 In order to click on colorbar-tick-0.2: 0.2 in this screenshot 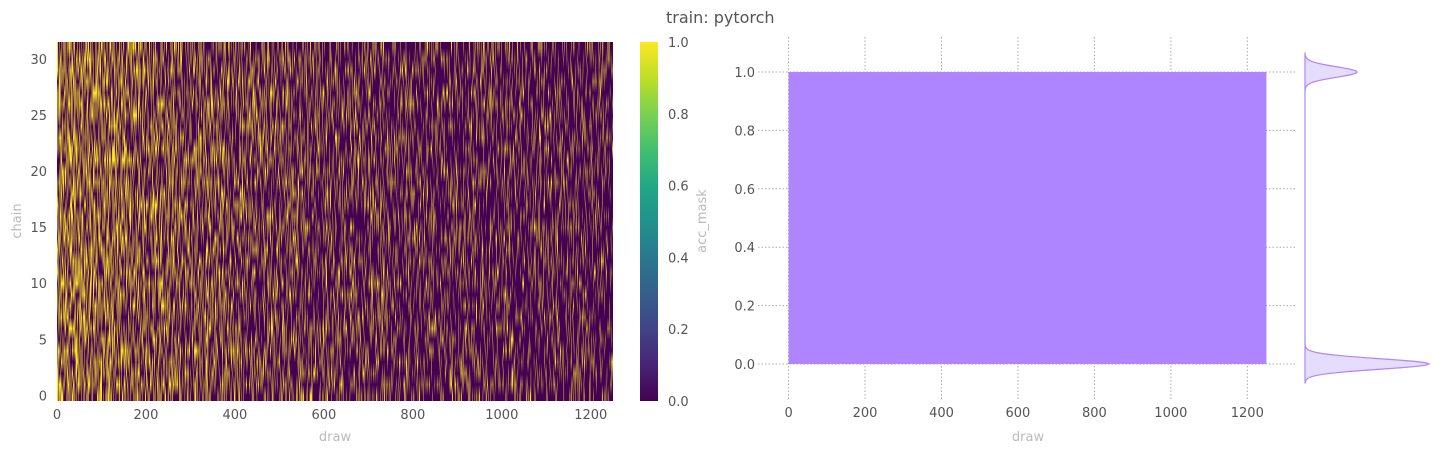, I will do `click(678, 330)`.